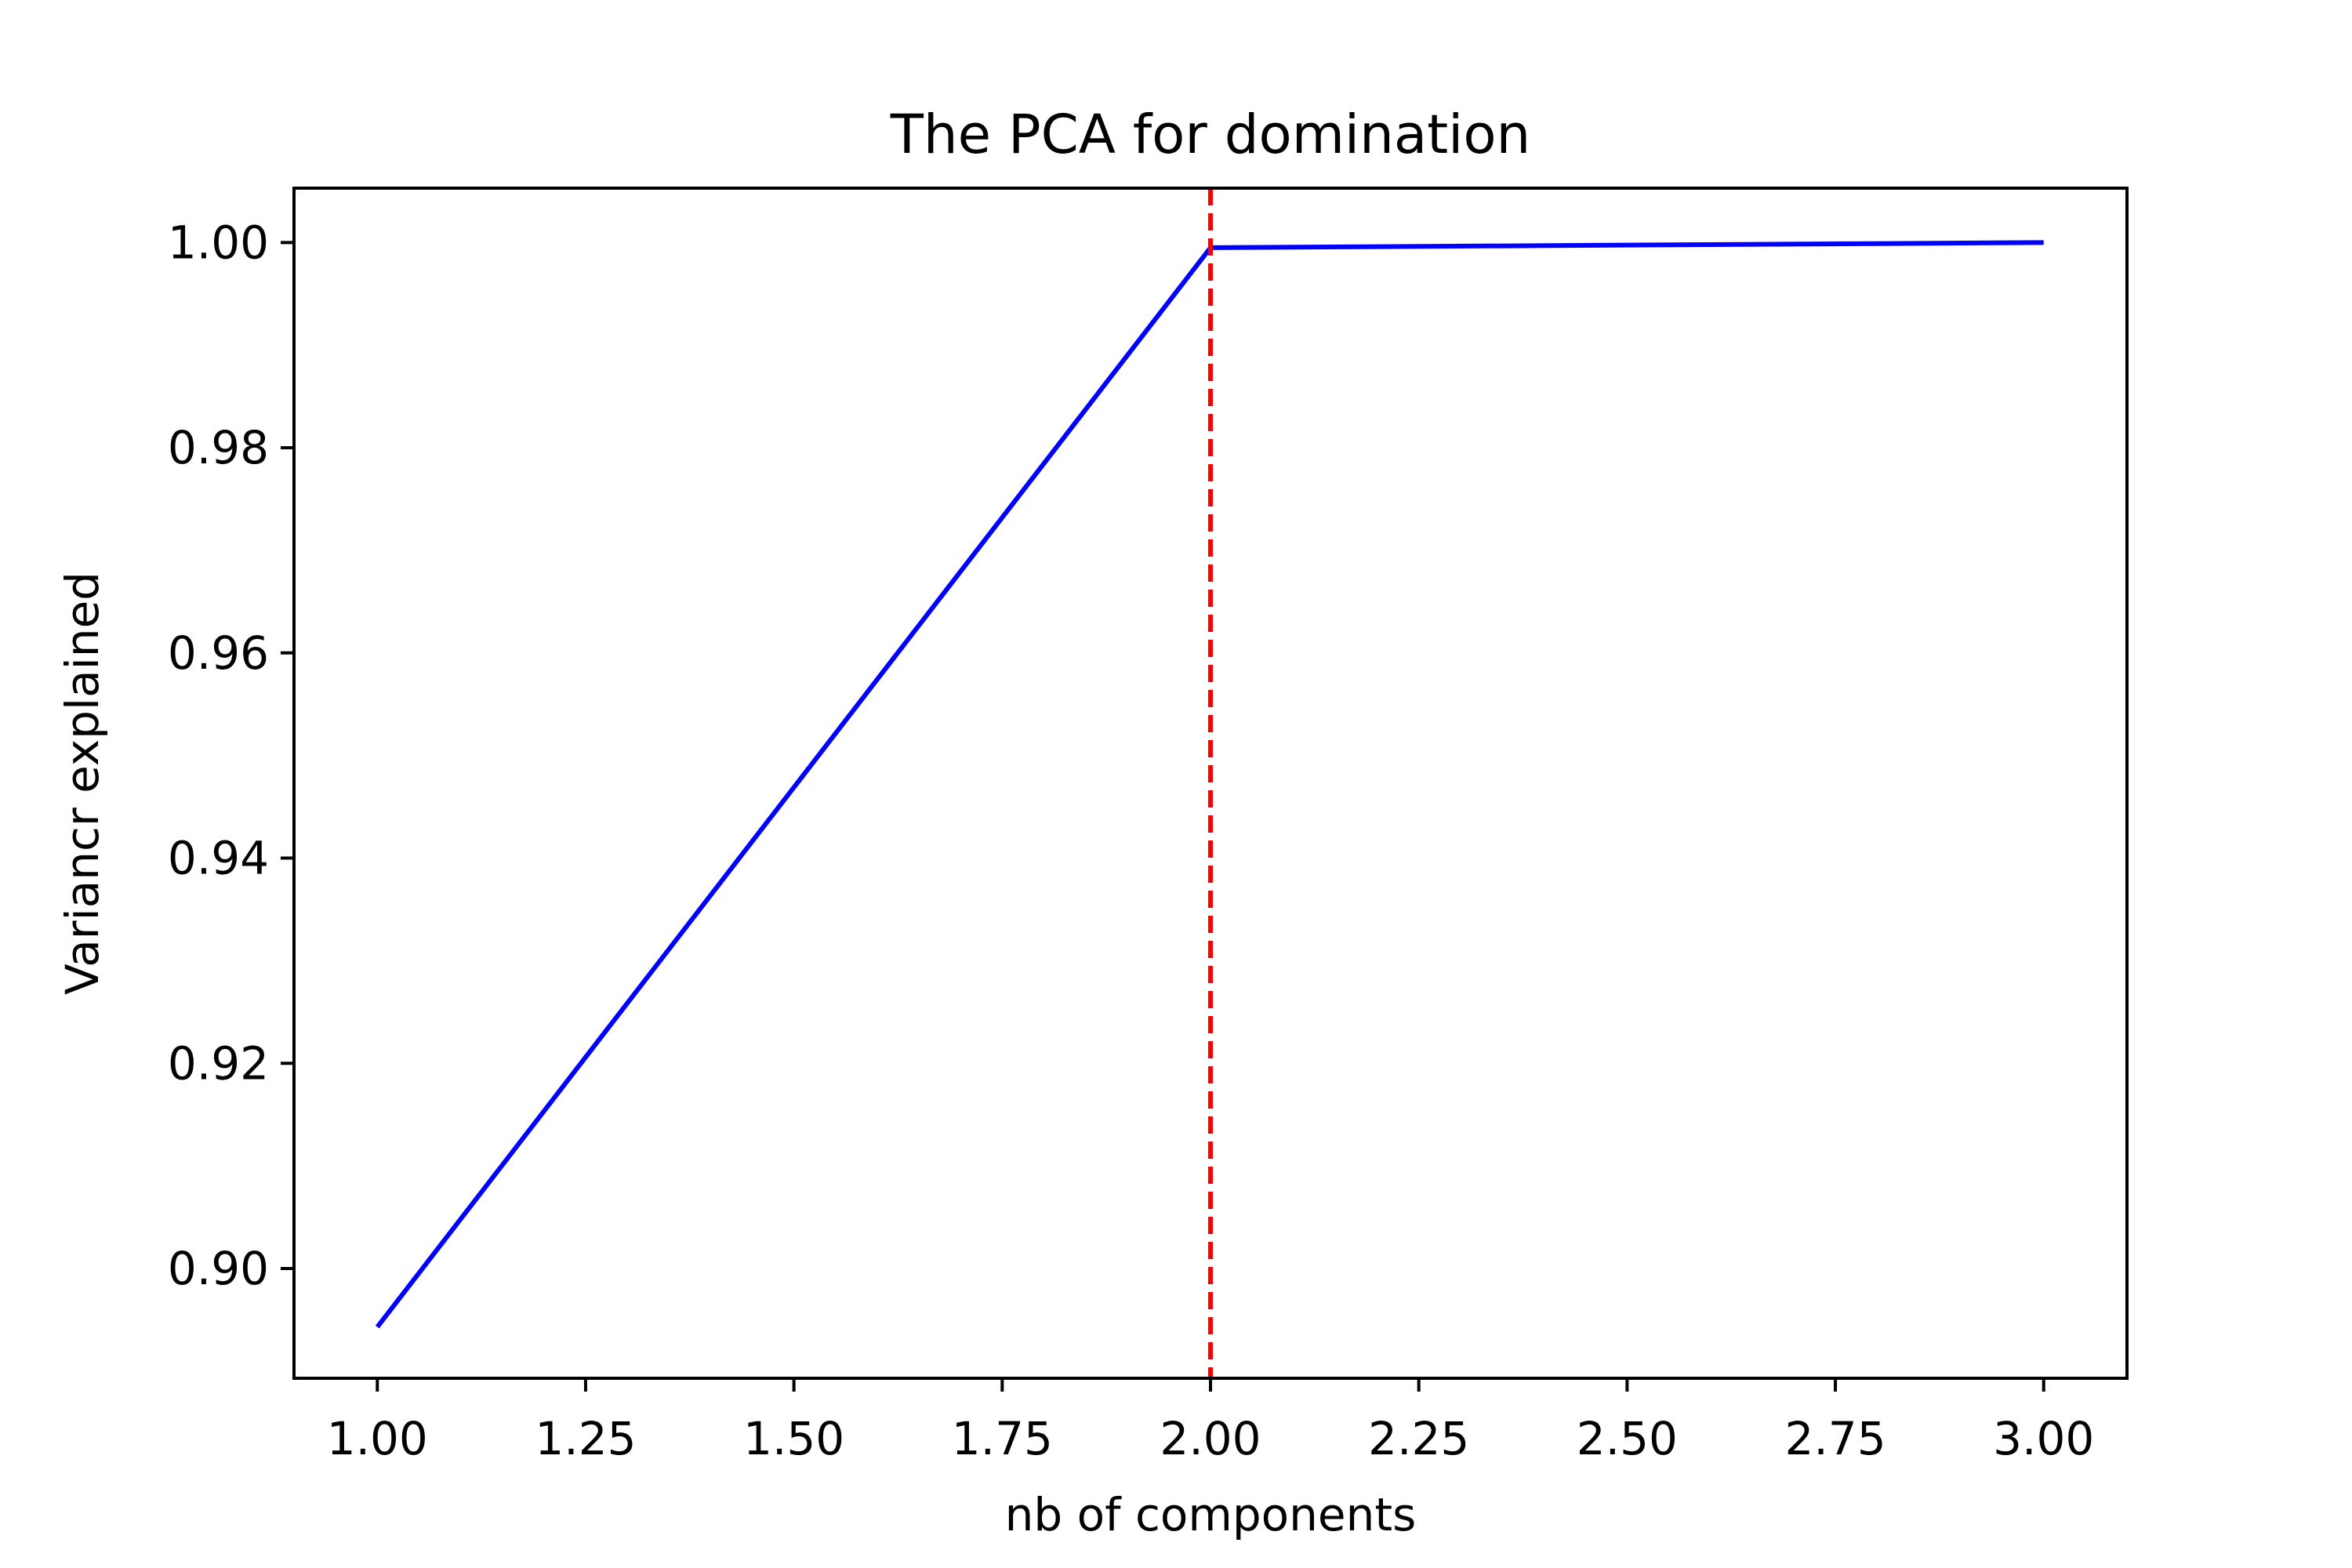 This screenshot has width=2352, height=1568. I want to click on x-tick-label: 2.25, so click(1418, 1438).